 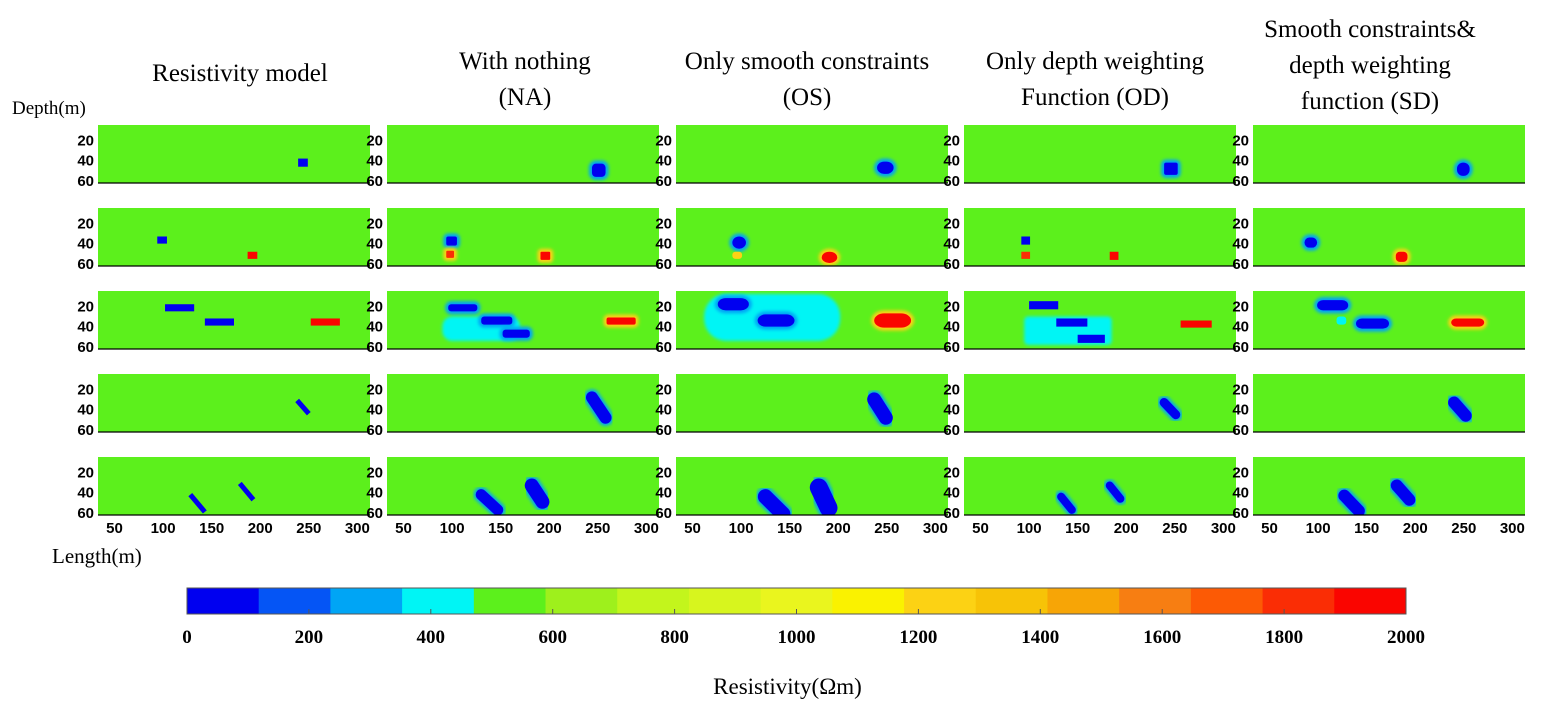 I want to click on section-panel: 20 40 60 50 100 150 200 250 300, so click(x=223, y=497).